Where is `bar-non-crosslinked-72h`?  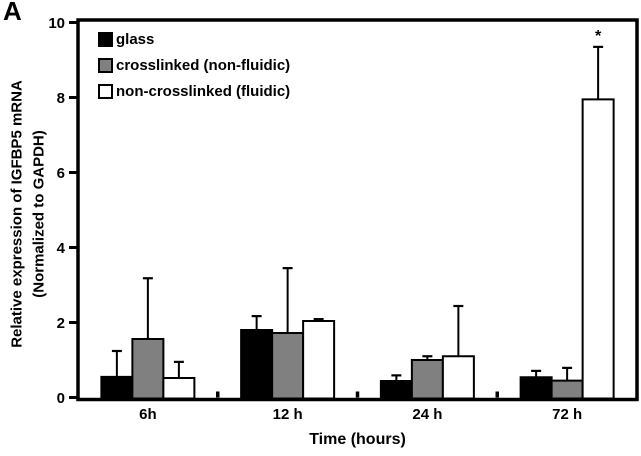
bar-non-crosslinked-72h is located at coordinates (598, 249).